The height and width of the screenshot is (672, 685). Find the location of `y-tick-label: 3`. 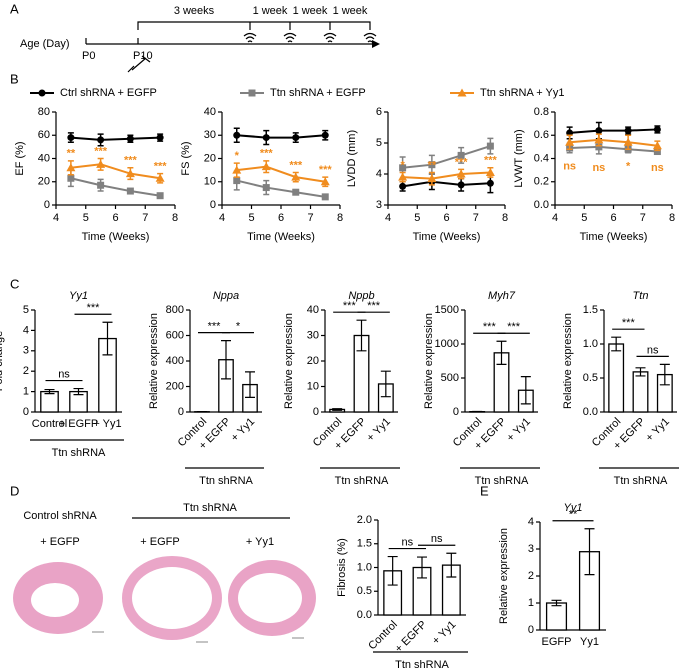

y-tick-label: 3 is located at coordinates (379, 205).